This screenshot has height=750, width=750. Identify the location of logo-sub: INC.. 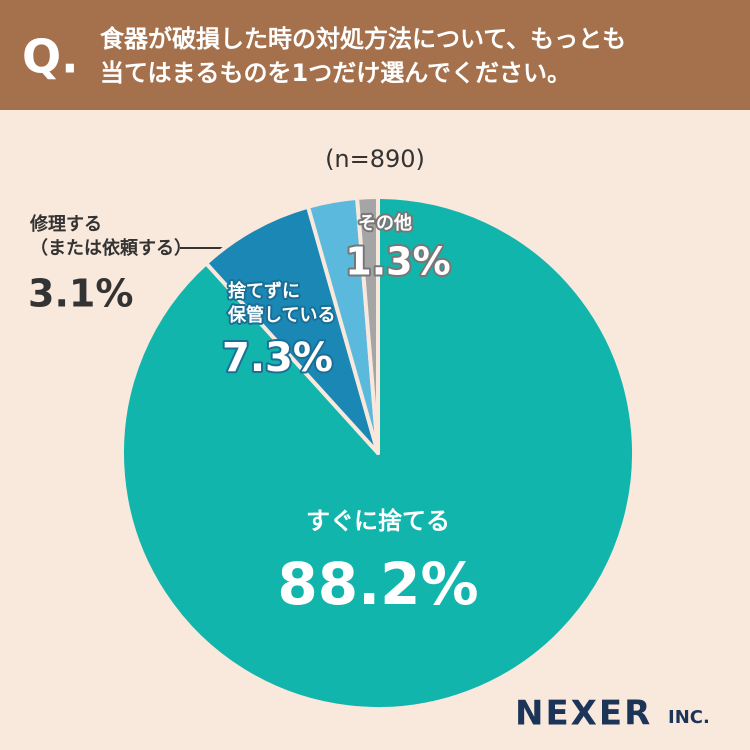
(689, 717).